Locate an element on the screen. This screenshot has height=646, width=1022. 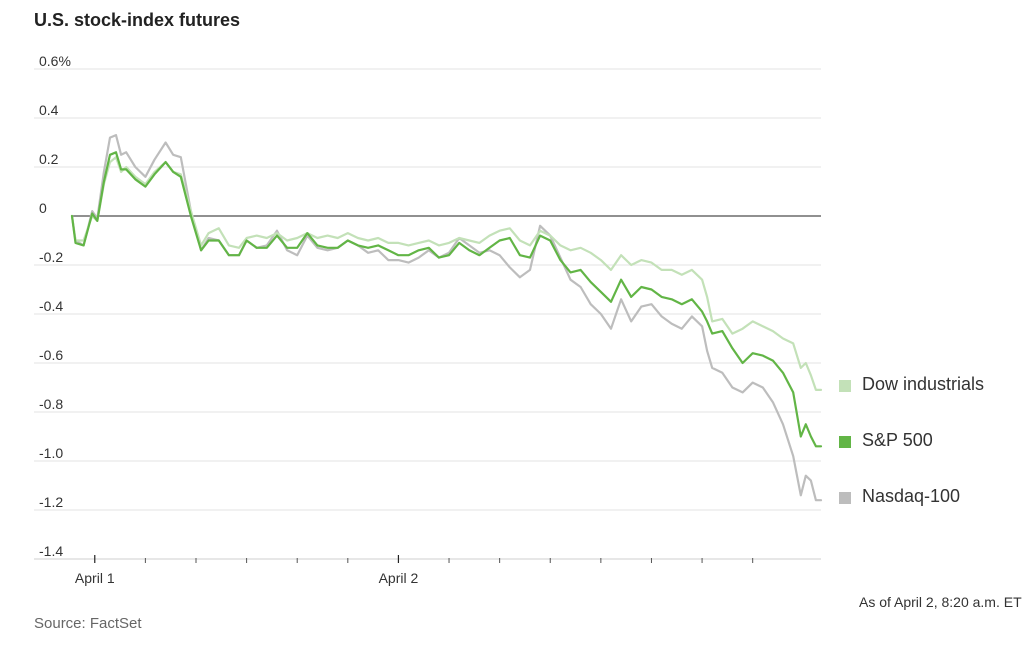
legend-swatch-nasdaq is located at coordinates (845, 498).